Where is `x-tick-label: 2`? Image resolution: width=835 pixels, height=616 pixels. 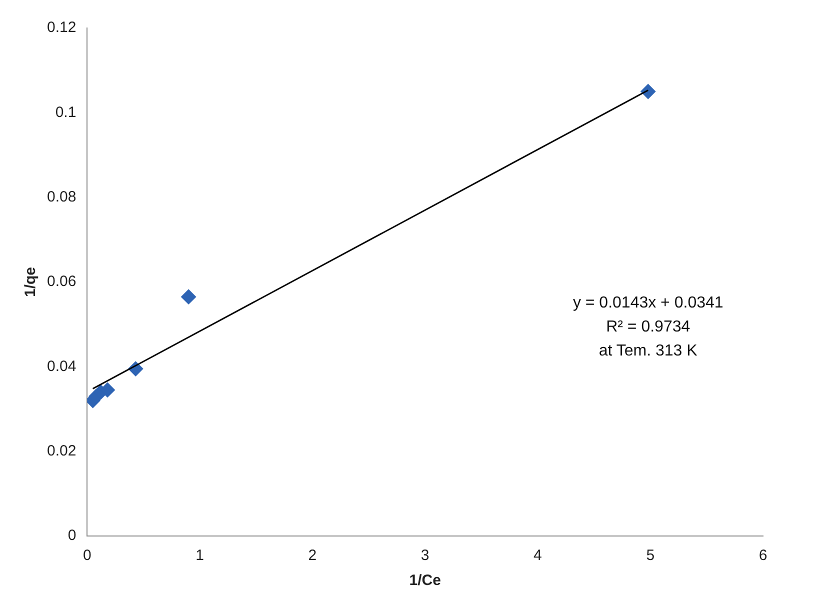 x-tick-label: 2 is located at coordinates (312, 555).